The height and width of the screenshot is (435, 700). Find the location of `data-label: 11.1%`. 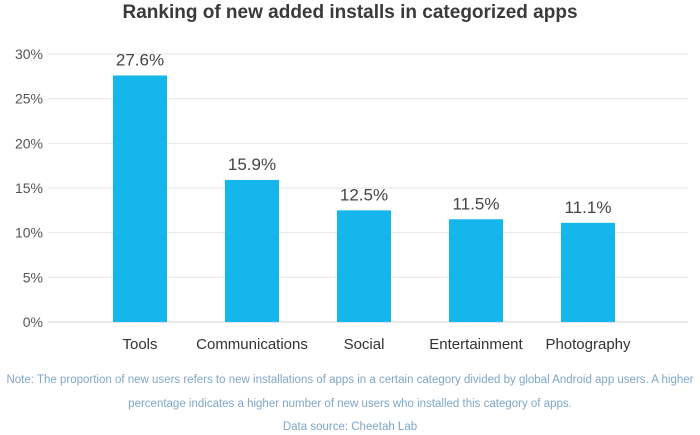

data-label: 11.1% is located at coordinates (588, 207).